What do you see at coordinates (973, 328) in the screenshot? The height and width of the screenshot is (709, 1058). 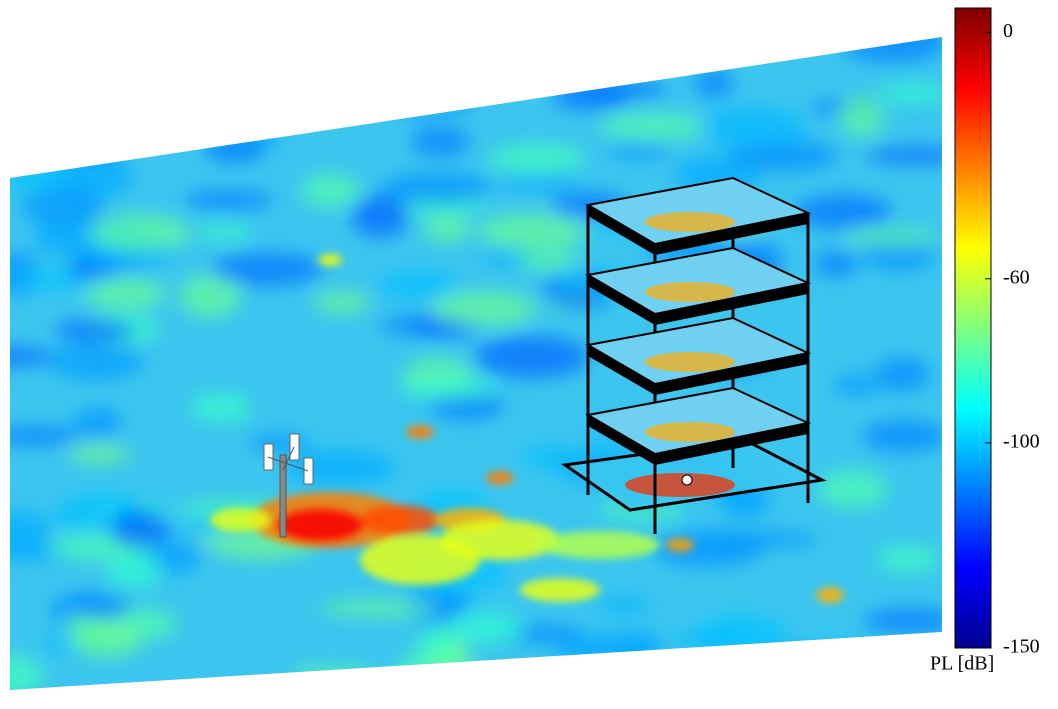 I see `colorbar` at bounding box center [973, 328].